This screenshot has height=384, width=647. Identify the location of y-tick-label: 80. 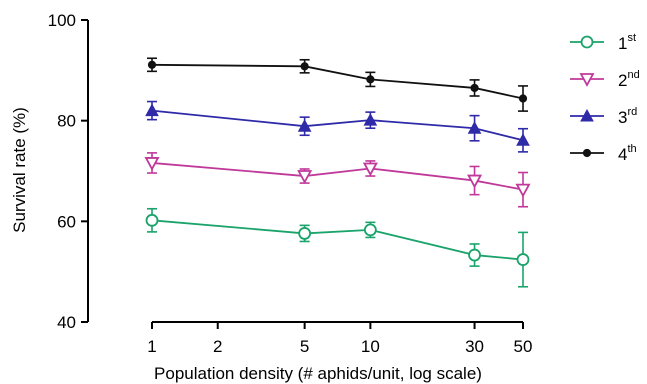
(66, 121).